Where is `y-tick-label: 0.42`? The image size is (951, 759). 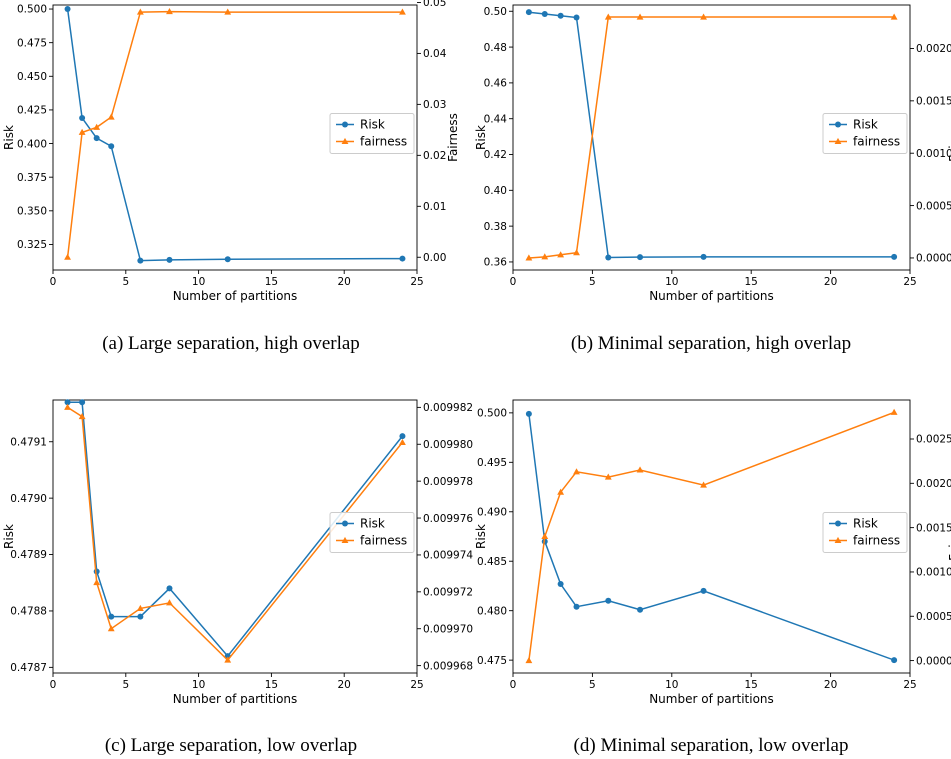
y-tick-label: 0.42 is located at coordinates (495, 155).